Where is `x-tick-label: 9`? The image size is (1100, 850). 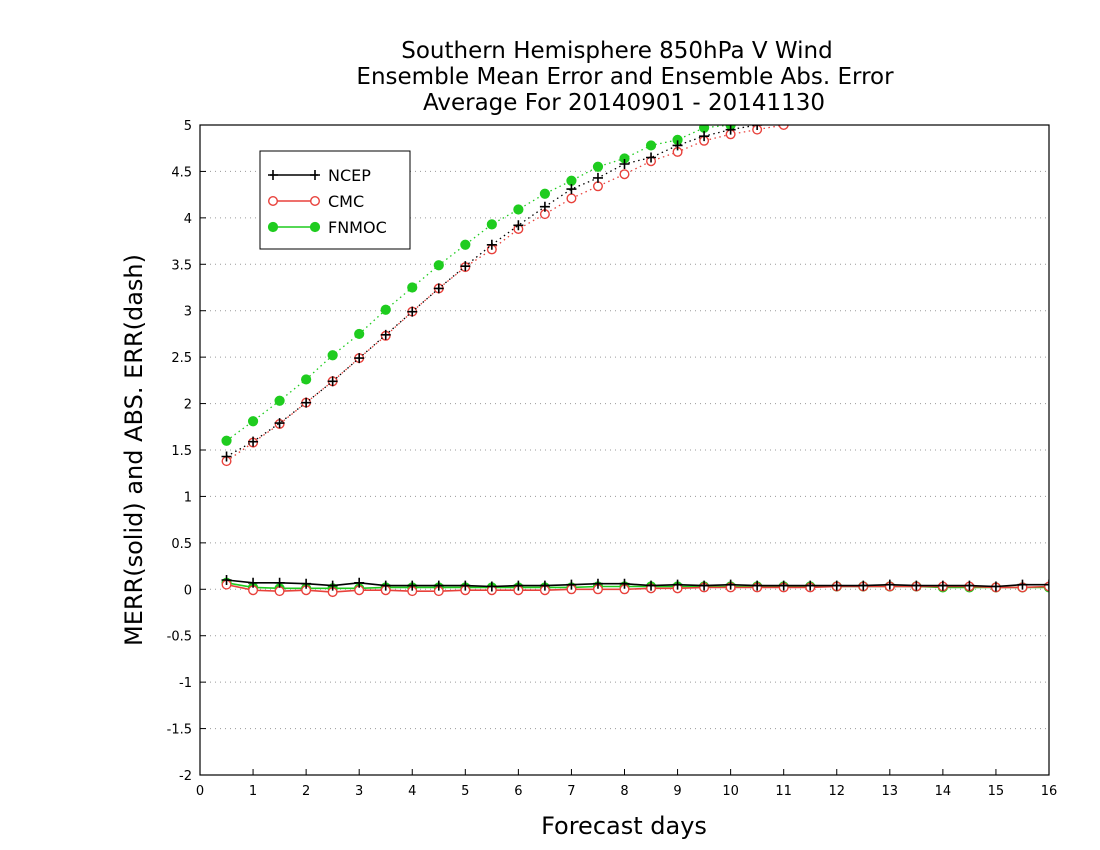 x-tick-label: 9 is located at coordinates (677, 791).